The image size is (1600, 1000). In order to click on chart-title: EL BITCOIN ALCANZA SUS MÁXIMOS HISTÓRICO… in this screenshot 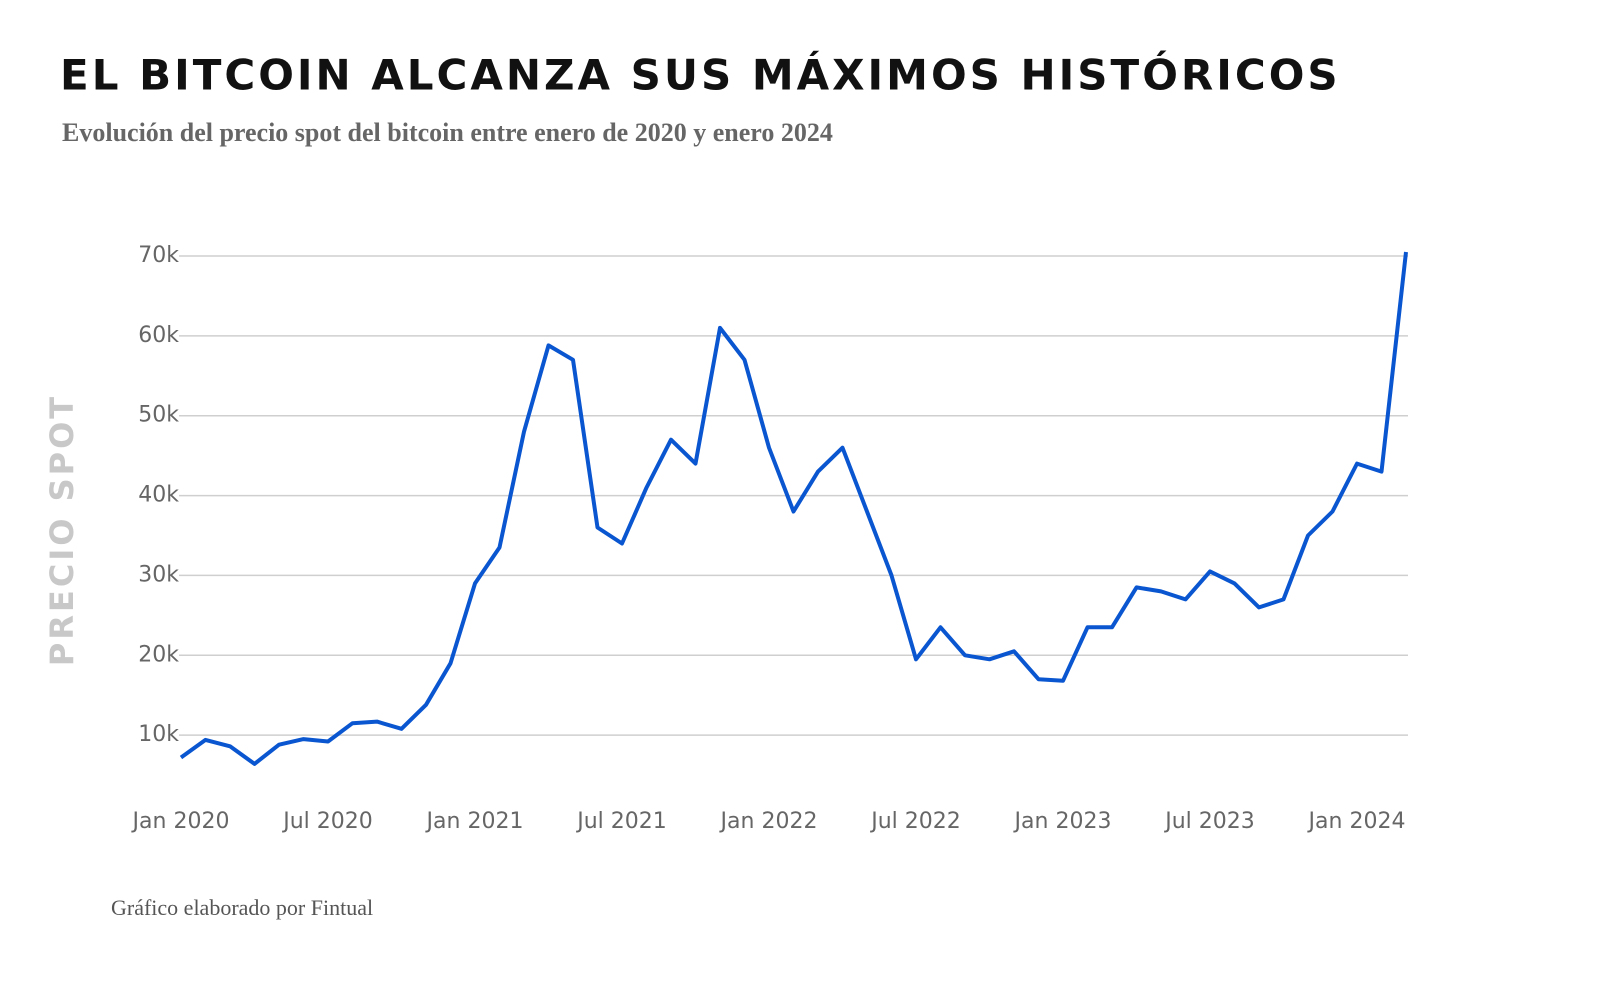, I will do `click(700, 75)`.